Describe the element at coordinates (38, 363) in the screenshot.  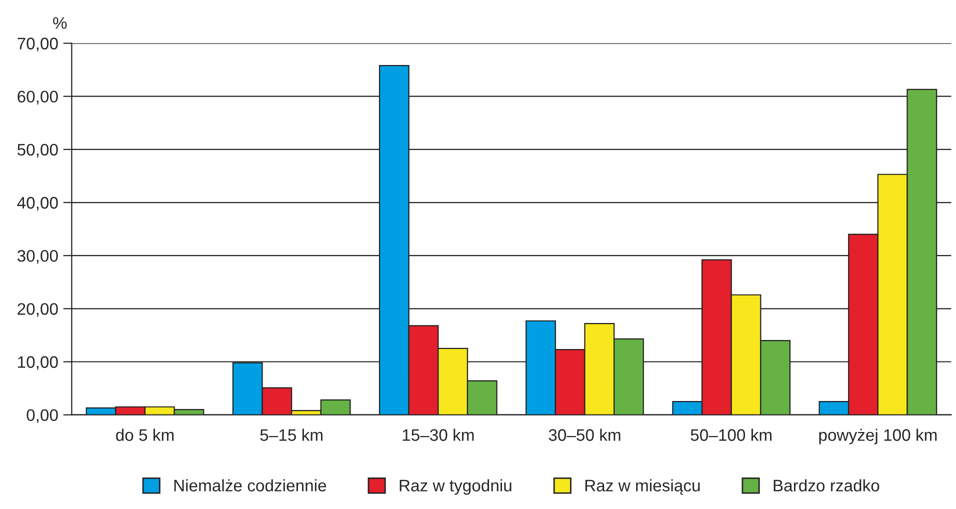
I see `y-tick-label: 10,00` at that location.